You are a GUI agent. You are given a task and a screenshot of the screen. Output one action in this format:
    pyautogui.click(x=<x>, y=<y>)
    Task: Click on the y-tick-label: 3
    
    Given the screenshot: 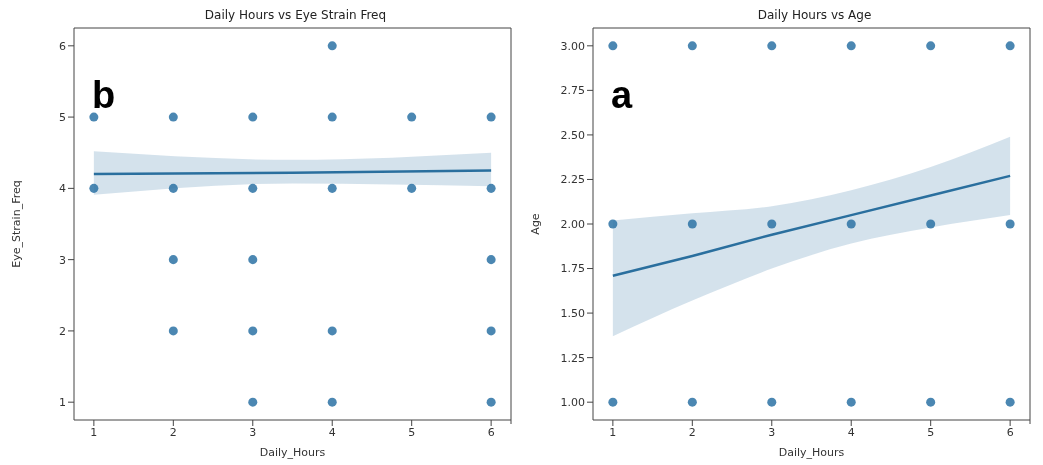 What is the action you would take?
    pyautogui.click(x=62, y=260)
    